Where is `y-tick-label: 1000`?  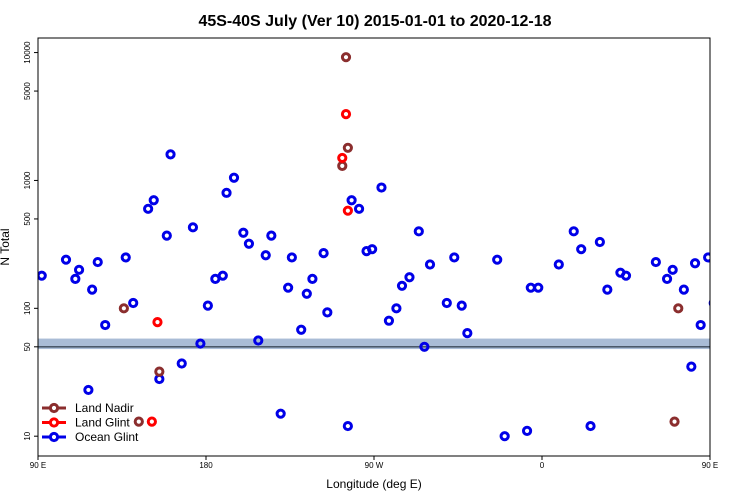 y-tick-label: 1000 is located at coordinates (27, 180).